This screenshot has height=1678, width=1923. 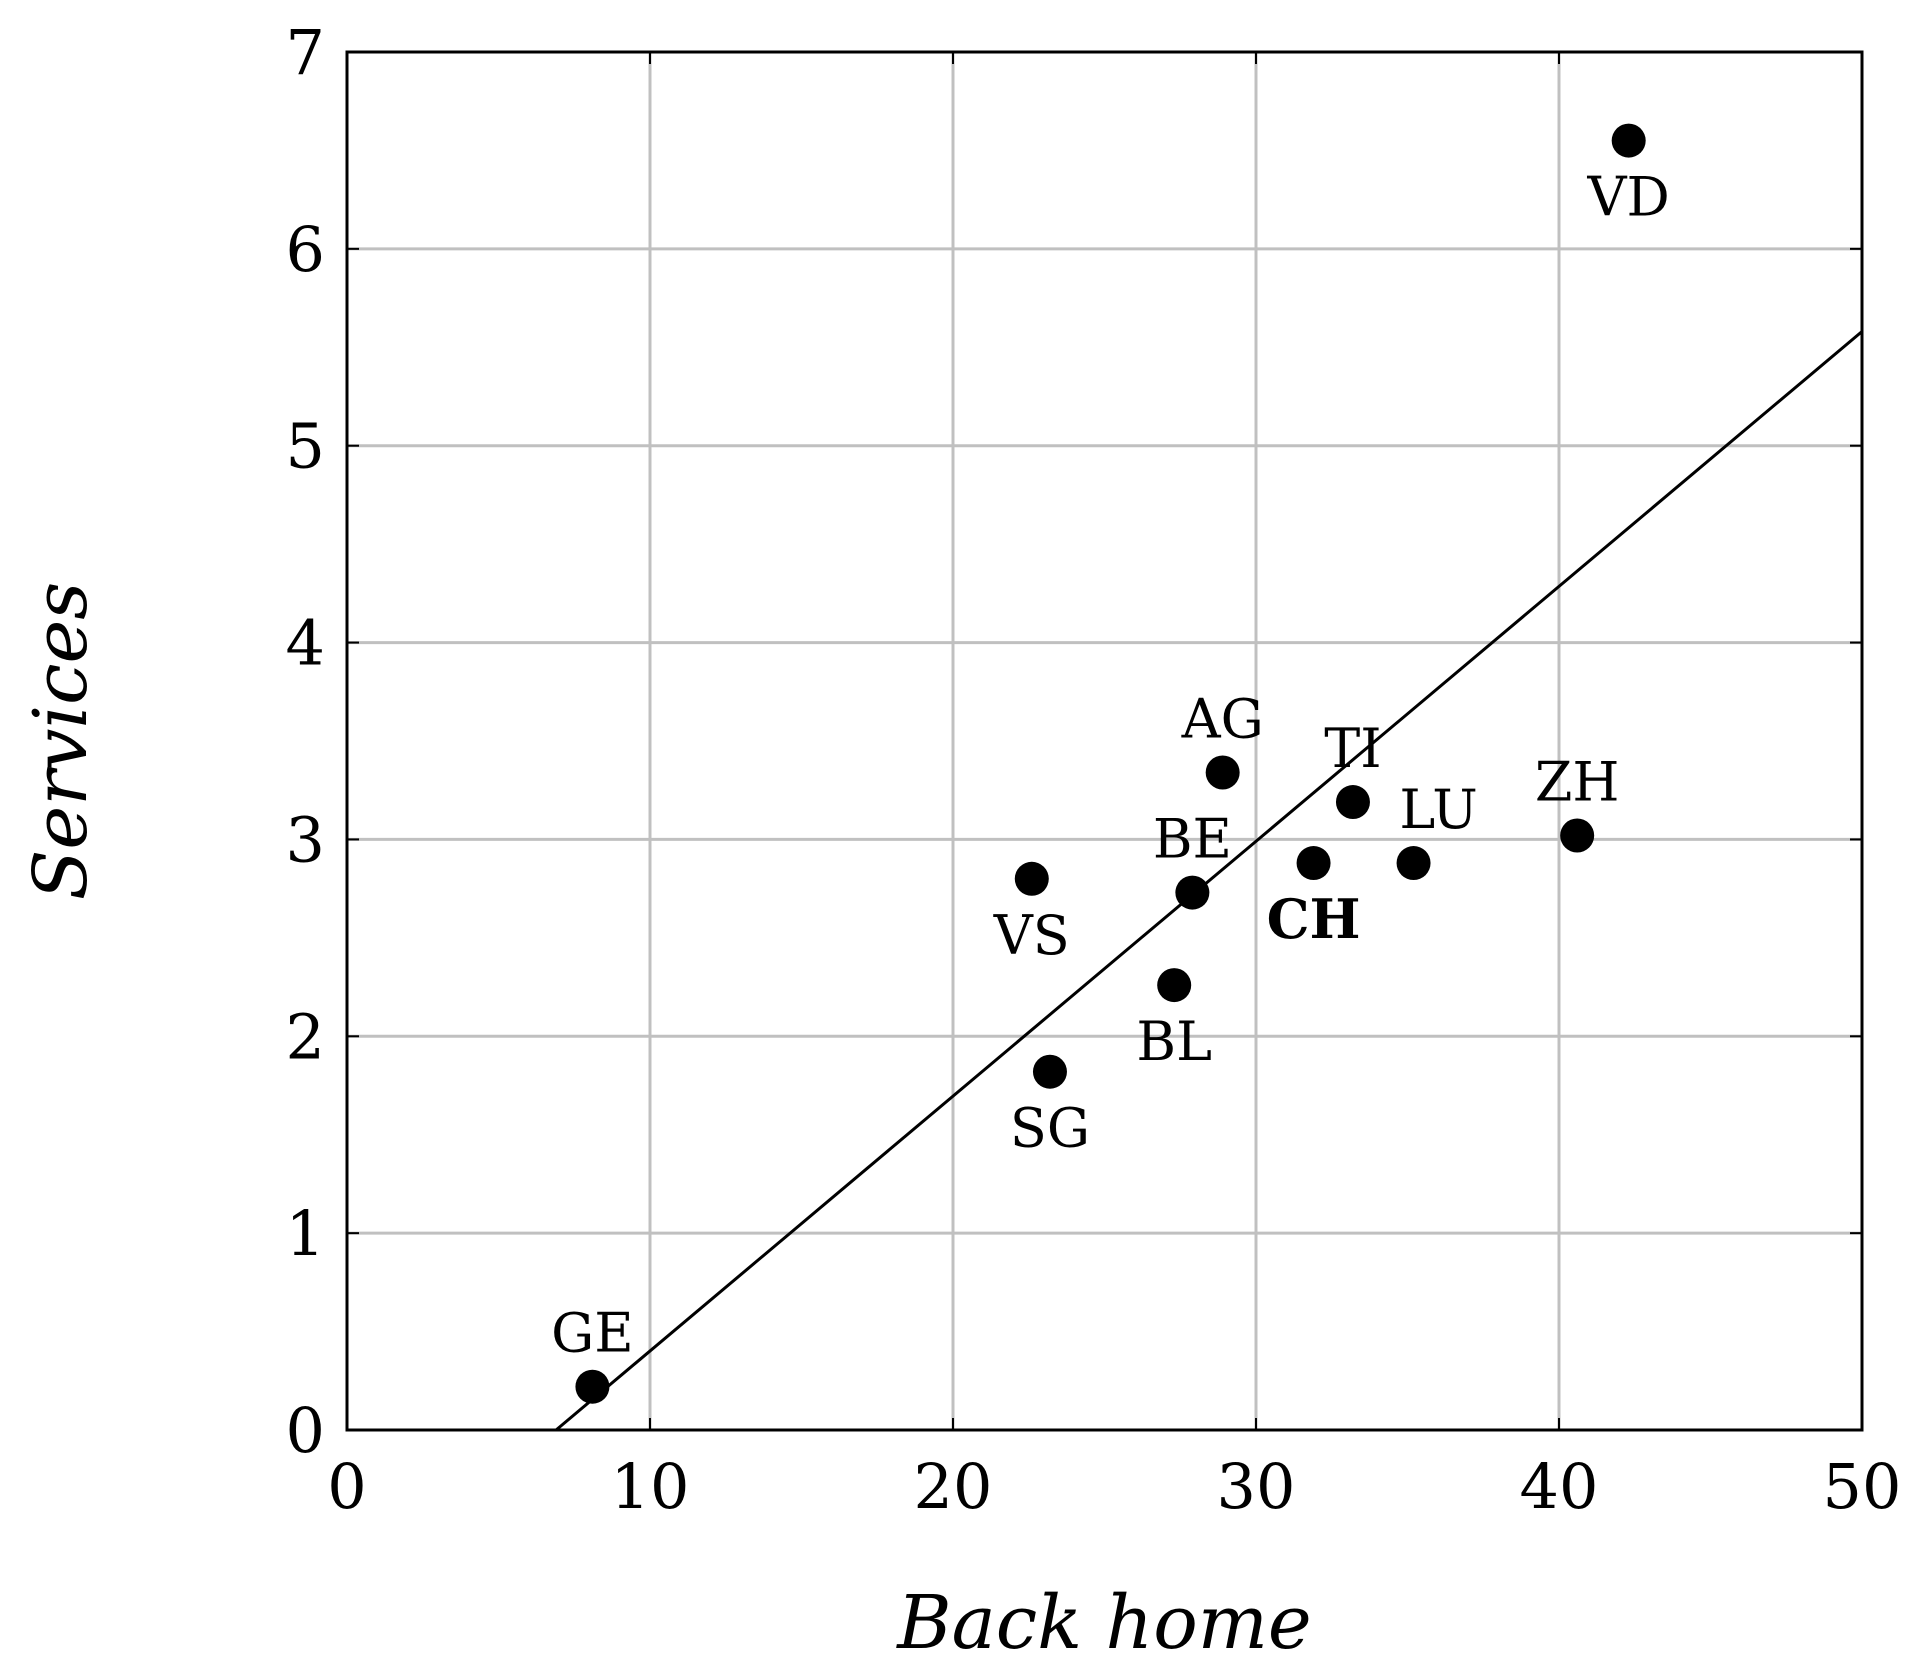 I want to click on y-tick-label: 6, so click(x=305, y=249).